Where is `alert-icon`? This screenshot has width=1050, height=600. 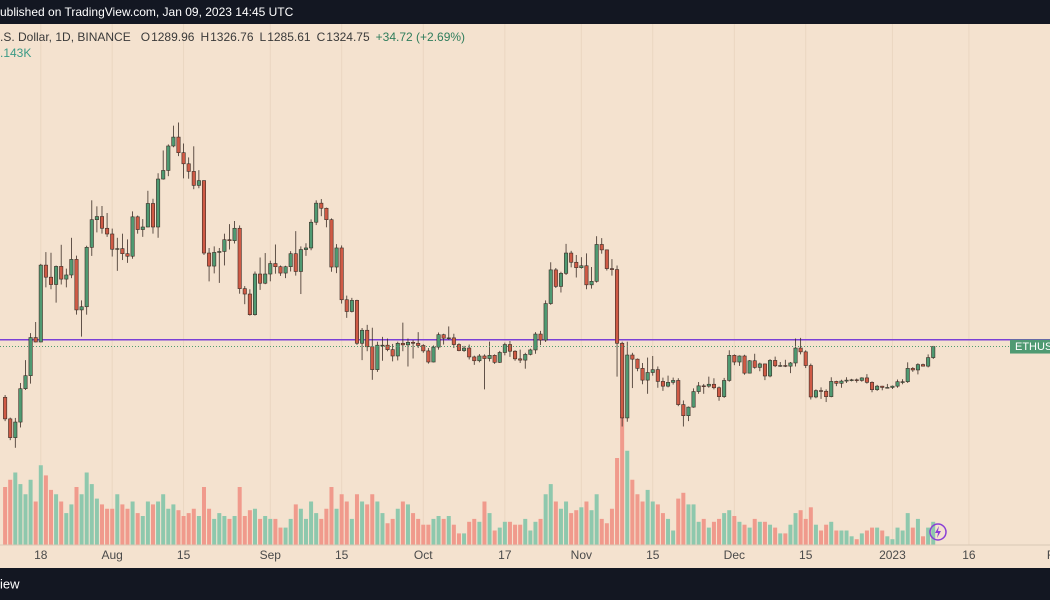 alert-icon is located at coordinates (938, 532).